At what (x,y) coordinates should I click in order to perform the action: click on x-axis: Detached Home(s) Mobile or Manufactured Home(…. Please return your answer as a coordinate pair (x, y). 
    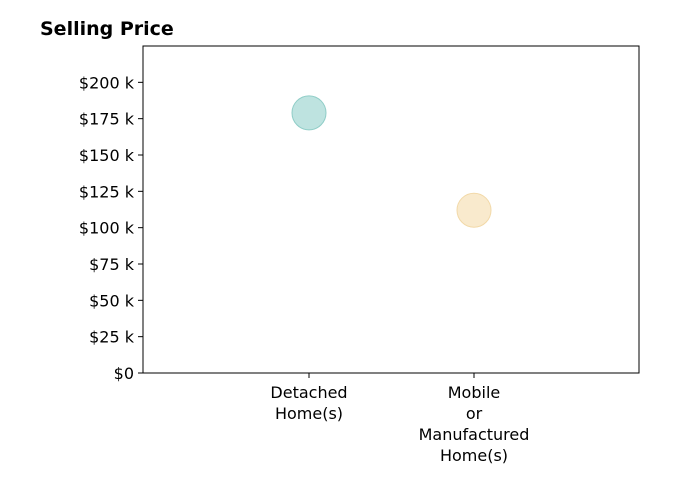
    Looking at the image, I should click on (399, 419).